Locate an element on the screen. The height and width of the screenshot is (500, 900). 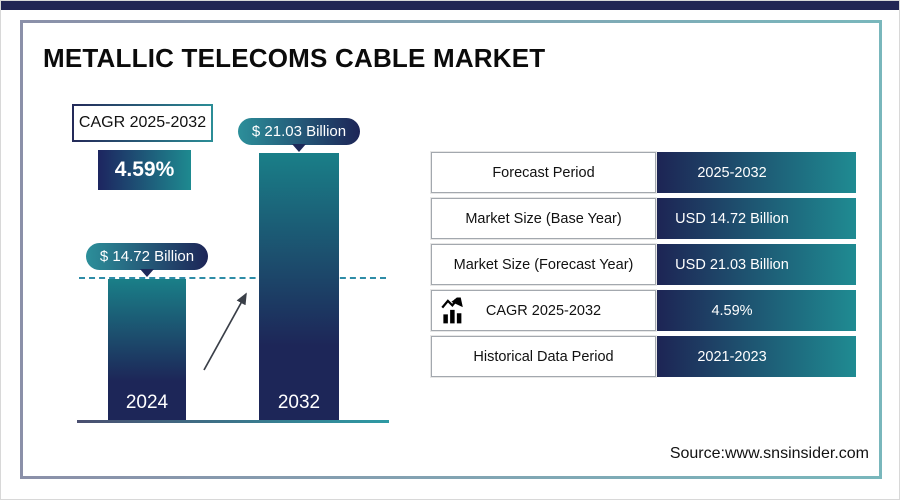
row-value-market-size-base: USD 14.72 Billion is located at coordinates (756, 218).